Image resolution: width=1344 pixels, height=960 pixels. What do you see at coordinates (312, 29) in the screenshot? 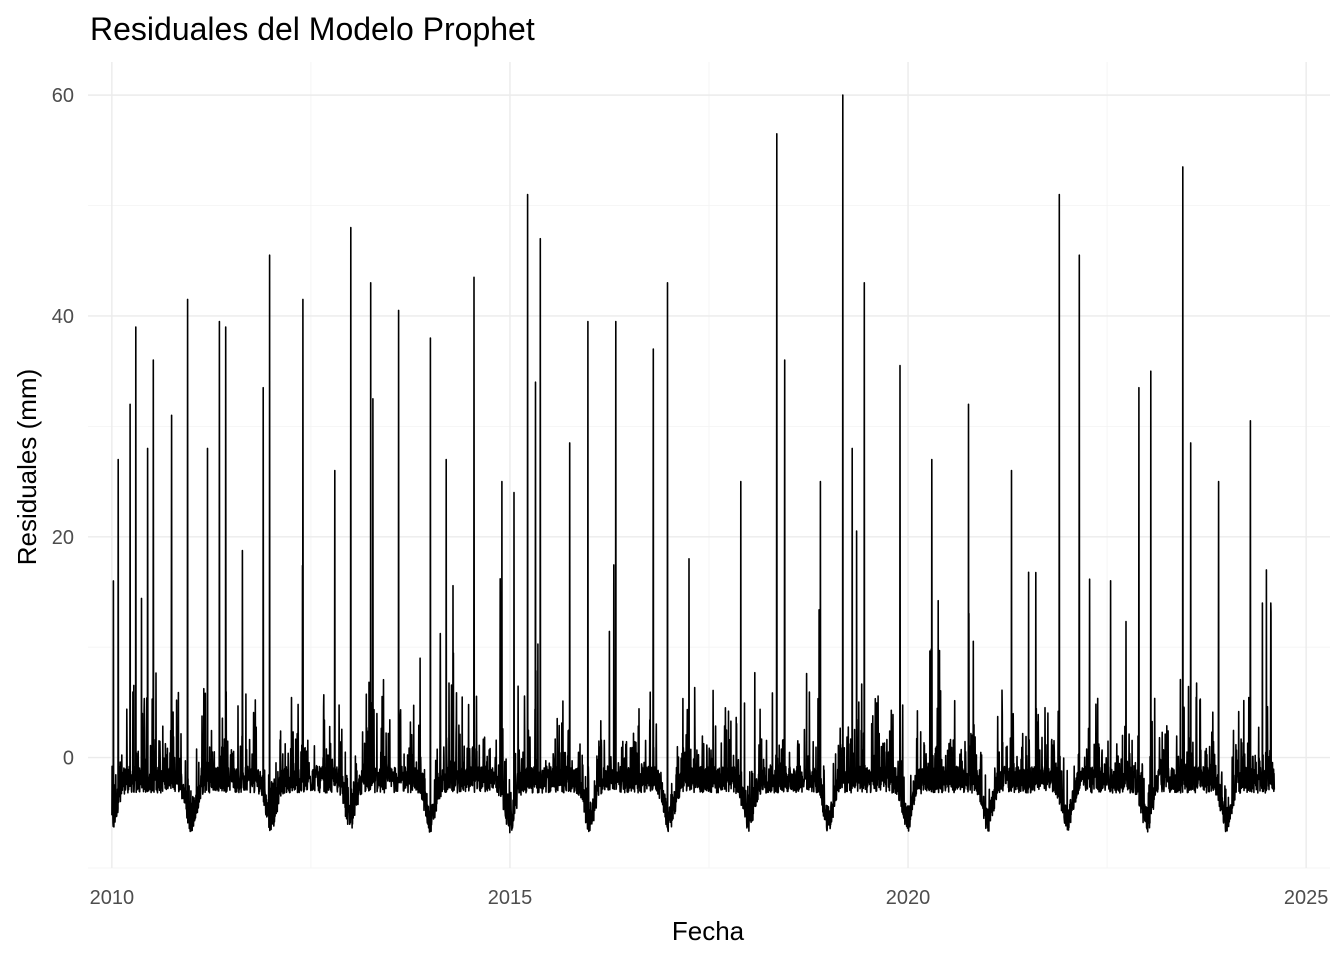
I see `chart-title: Residuales del Modelo Prophet` at bounding box center [312, 29].